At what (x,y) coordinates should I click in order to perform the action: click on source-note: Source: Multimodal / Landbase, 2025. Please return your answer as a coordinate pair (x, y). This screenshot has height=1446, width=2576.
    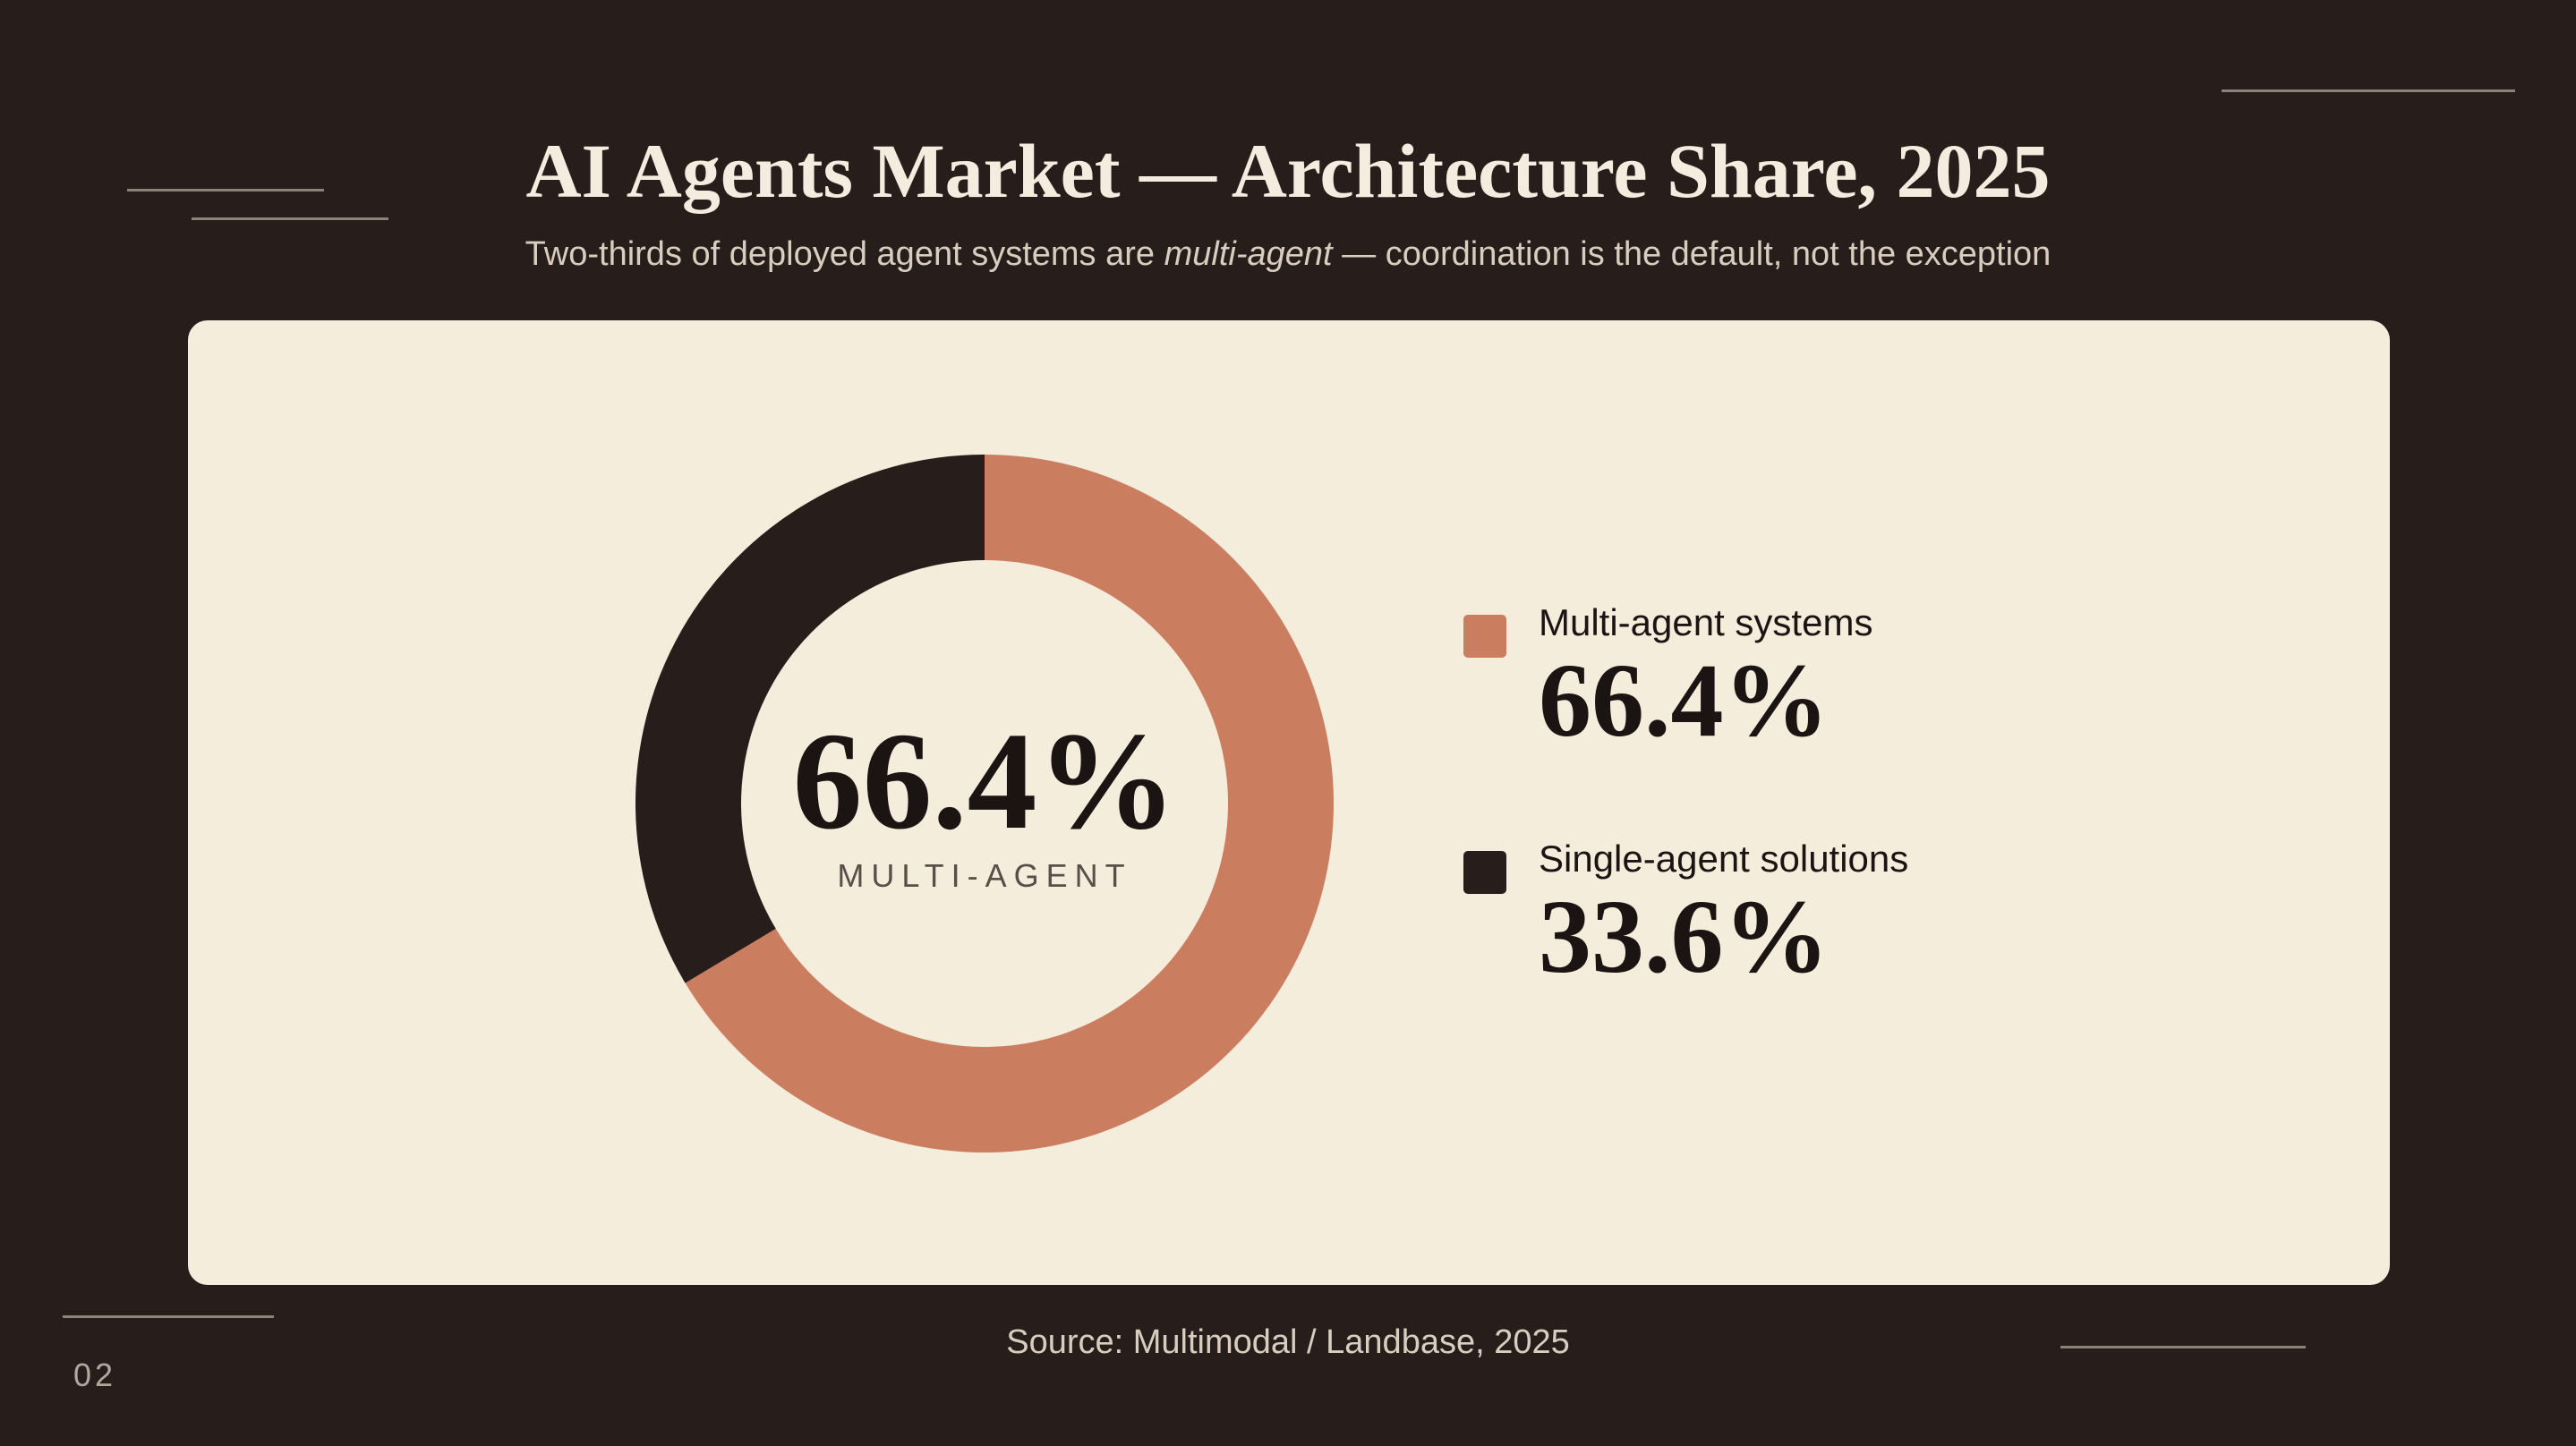
    Looking at the image, I should click on (1288, 1342).